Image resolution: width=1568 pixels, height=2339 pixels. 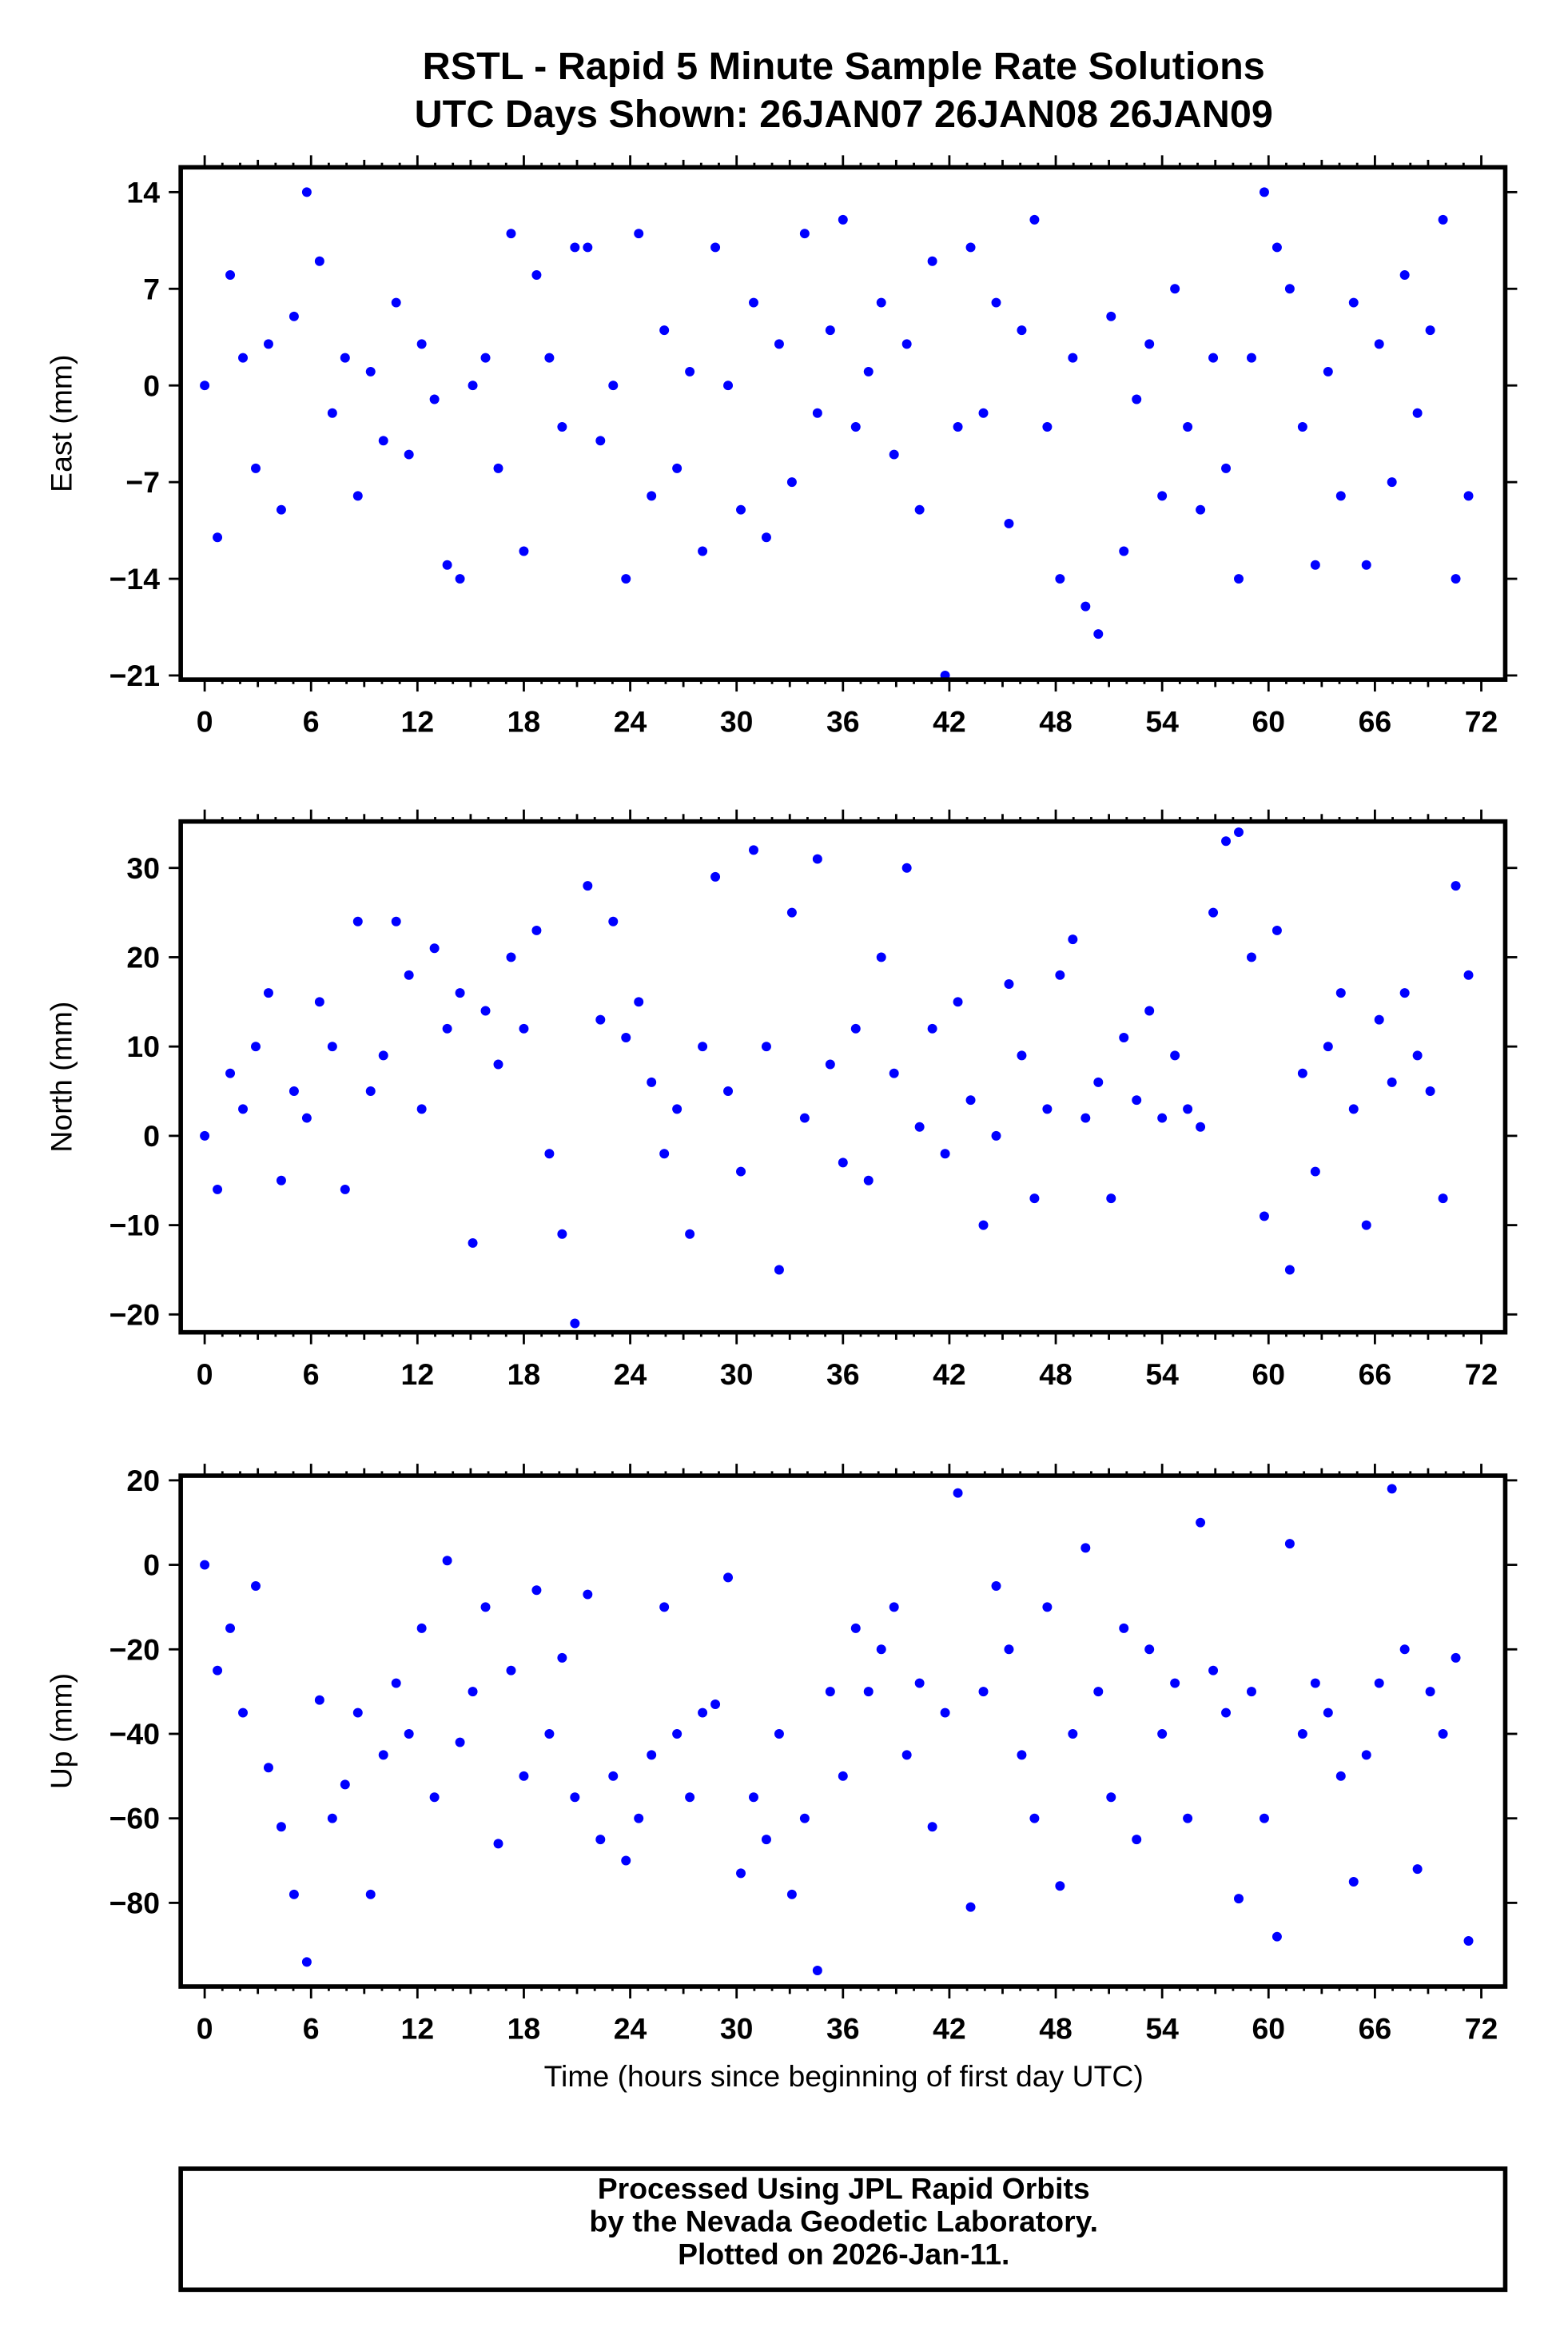 I want to click on y-tick-label: 0, so click(x=151, y=1136).